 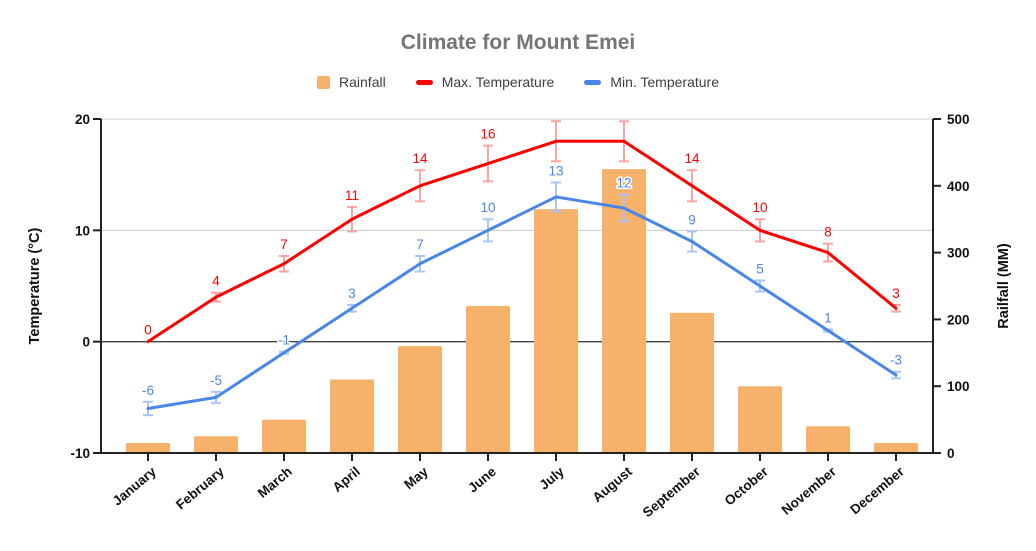 What do you see at coordinates (135, 485) in the screenshot?
I see `month-label: January` at bounding box center [135, 485].